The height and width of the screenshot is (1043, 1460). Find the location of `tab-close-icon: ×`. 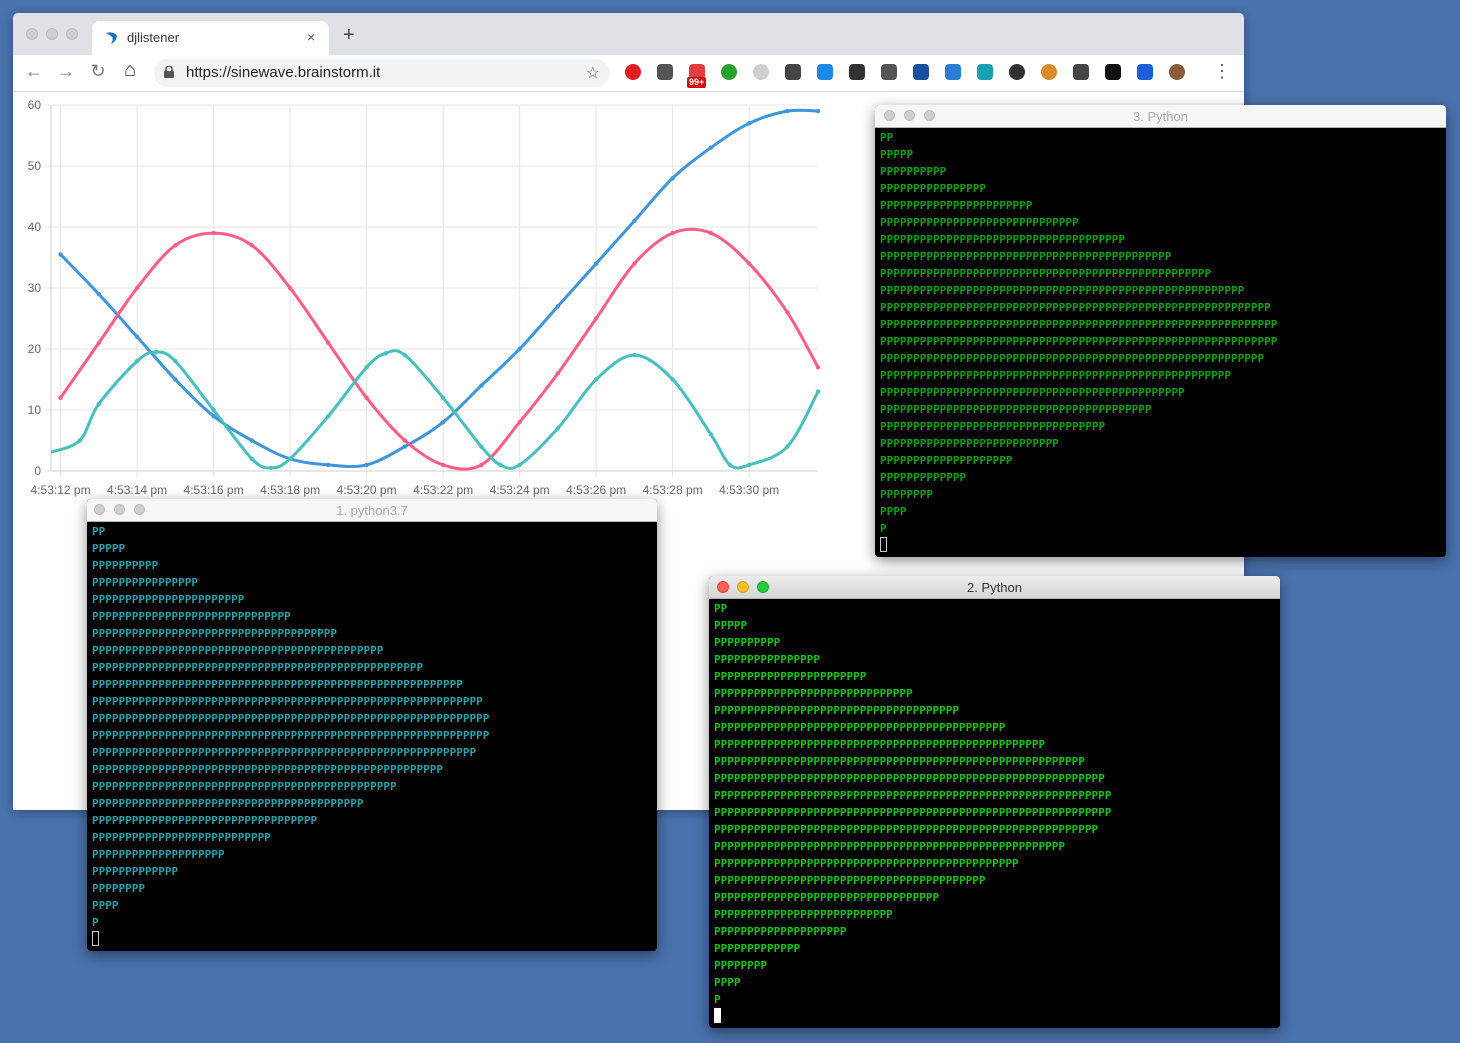

tab-close-icon: × is located at coordinates (311, 37).